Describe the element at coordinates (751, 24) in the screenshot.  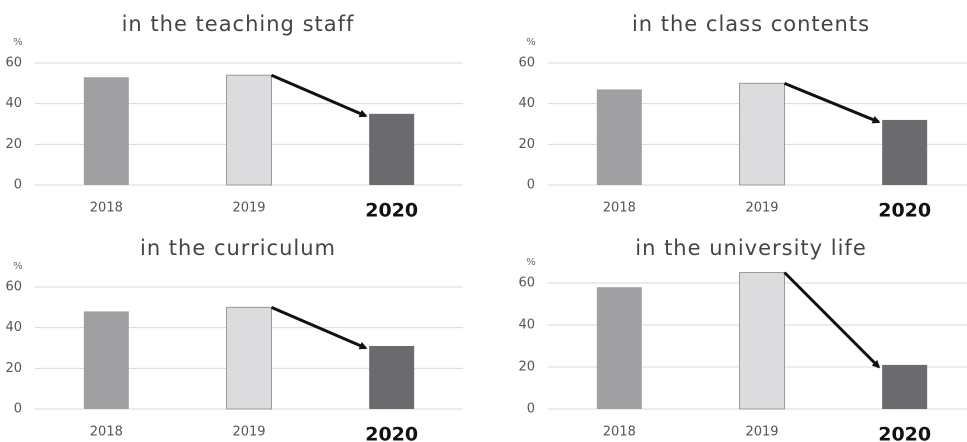
I see `chart-title: in the class contents` at that location.